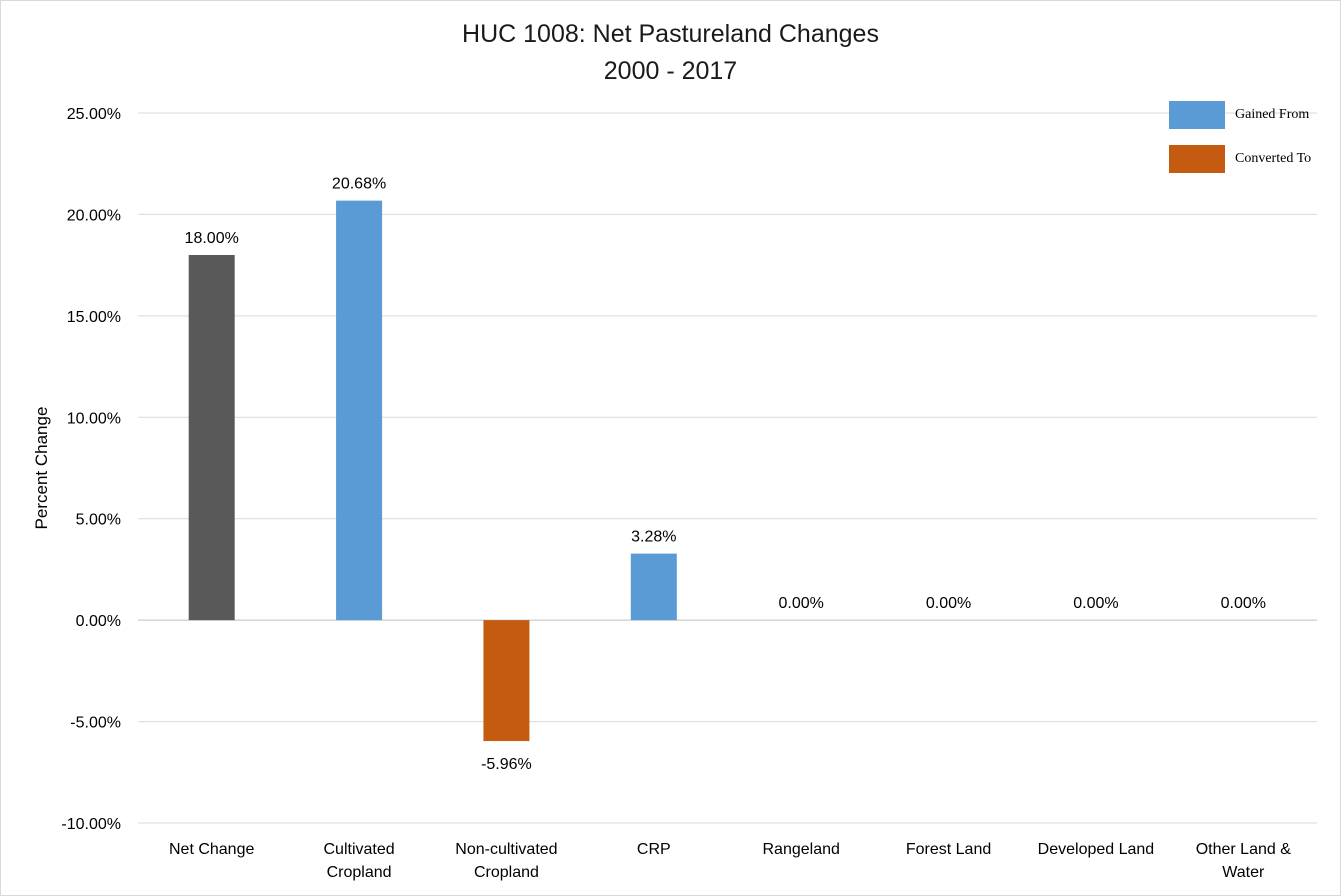  I want to click on legend-item-converted-to: Converted To, so click(1240, 159).